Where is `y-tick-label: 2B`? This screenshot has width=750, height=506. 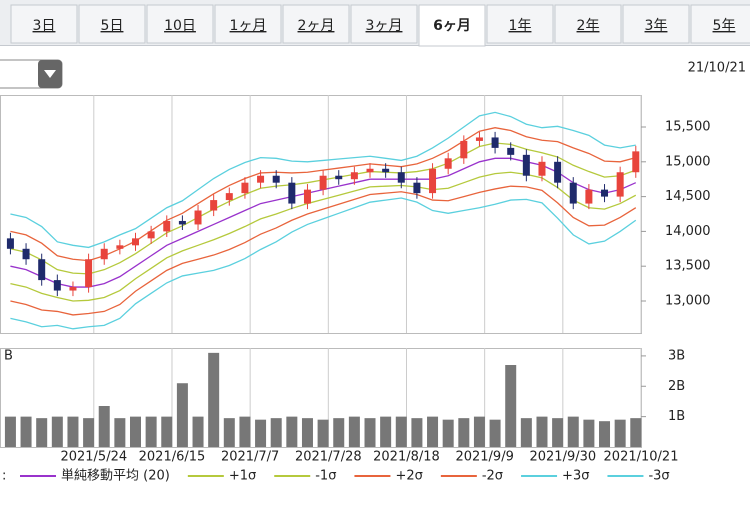 y-tick-label: 2B is located at coordinates (676, 386).